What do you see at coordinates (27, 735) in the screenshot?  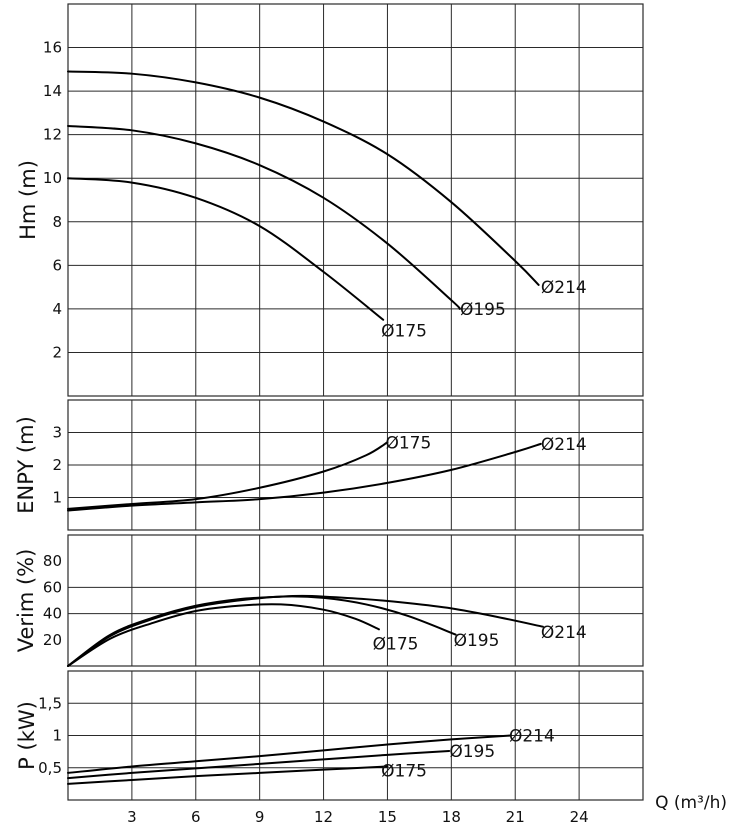 I see `y-axis-label: P (kW)` at bounding box center [27, 735].